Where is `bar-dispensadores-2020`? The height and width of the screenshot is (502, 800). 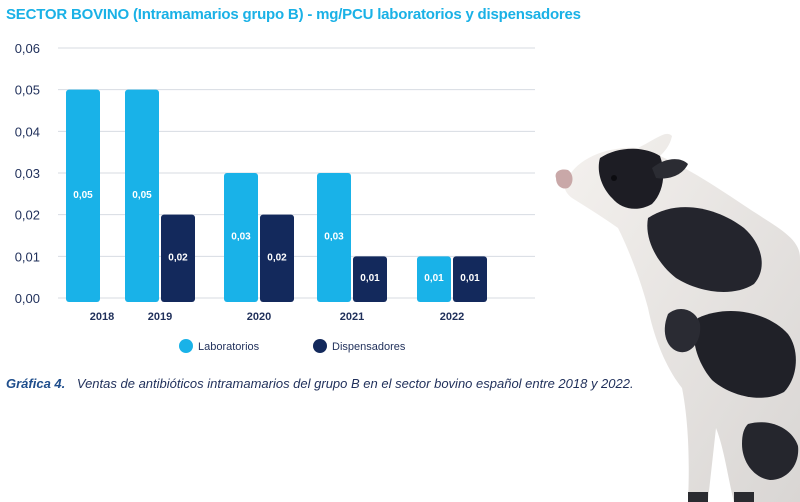
bar-dispensadores-2020 is located at coordinates (277, 258).